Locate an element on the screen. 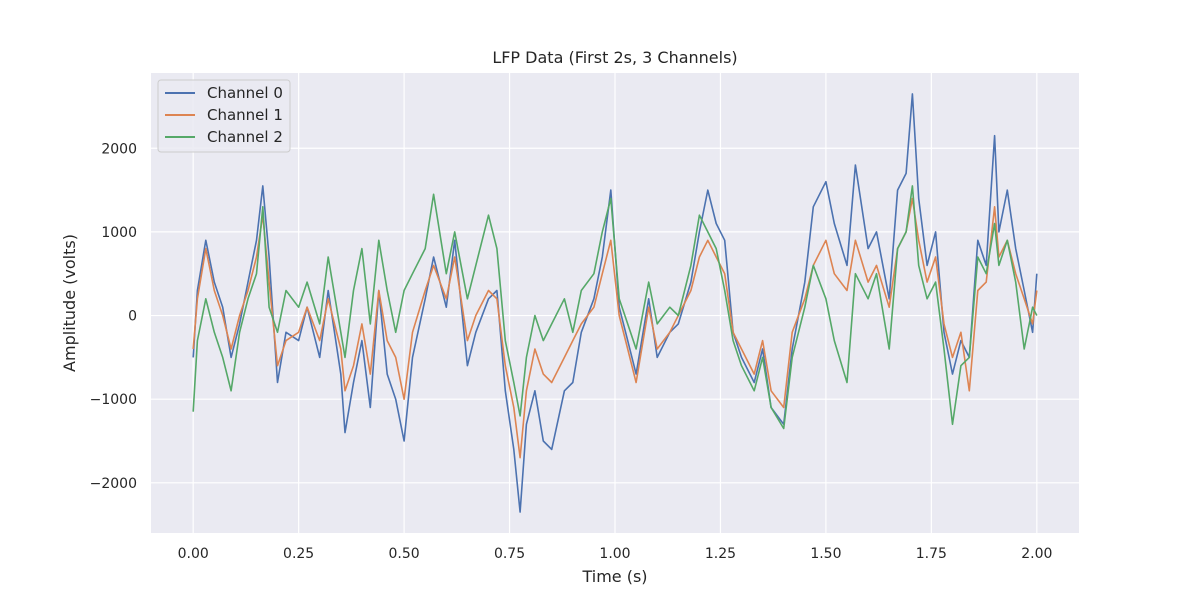  y-tick-label: 2000 is located at coordinates (119, 149).